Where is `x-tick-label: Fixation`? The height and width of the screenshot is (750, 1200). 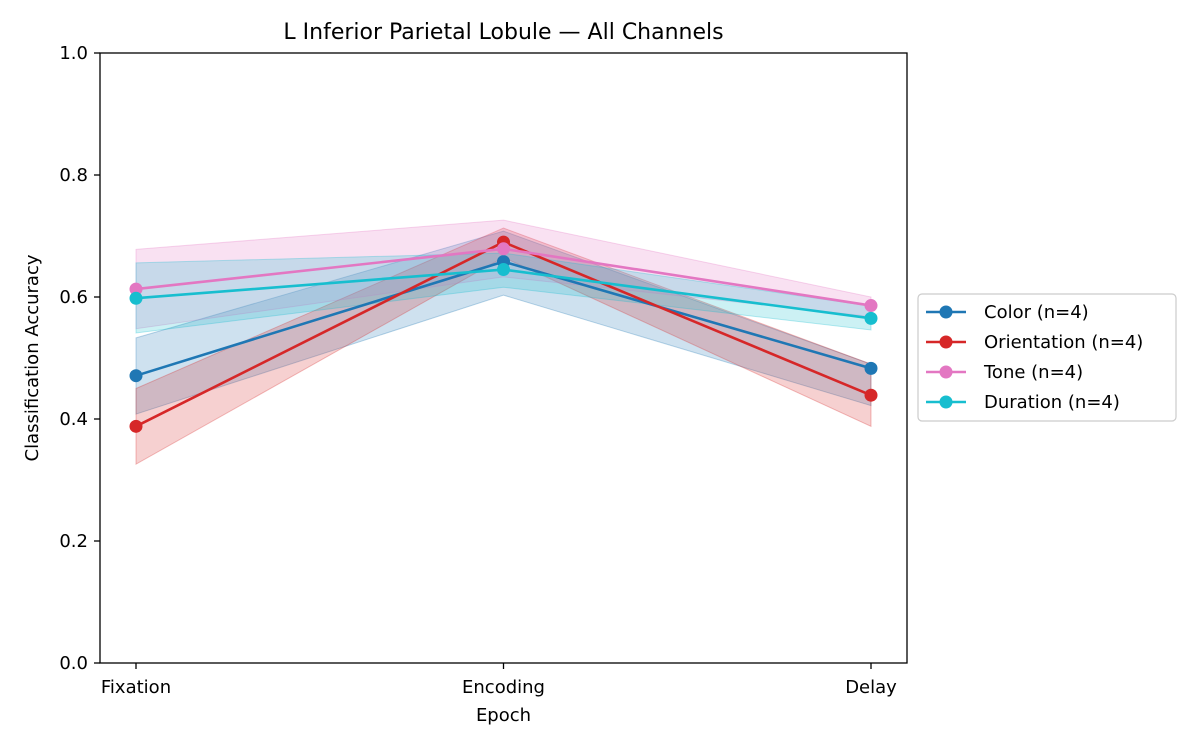
x-tick-label: Fixation is located at coordinates (136, 687).